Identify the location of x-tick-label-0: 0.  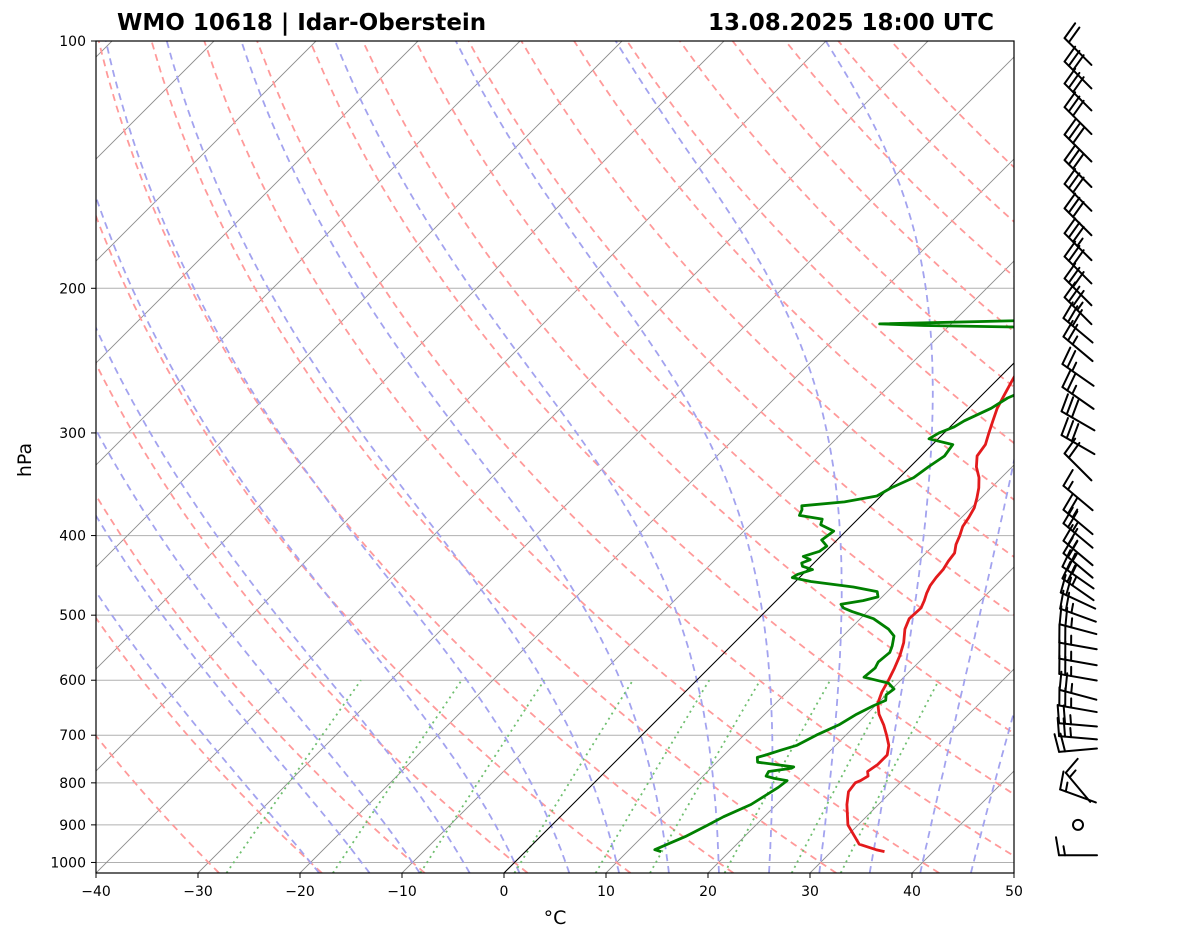
(504, 892).